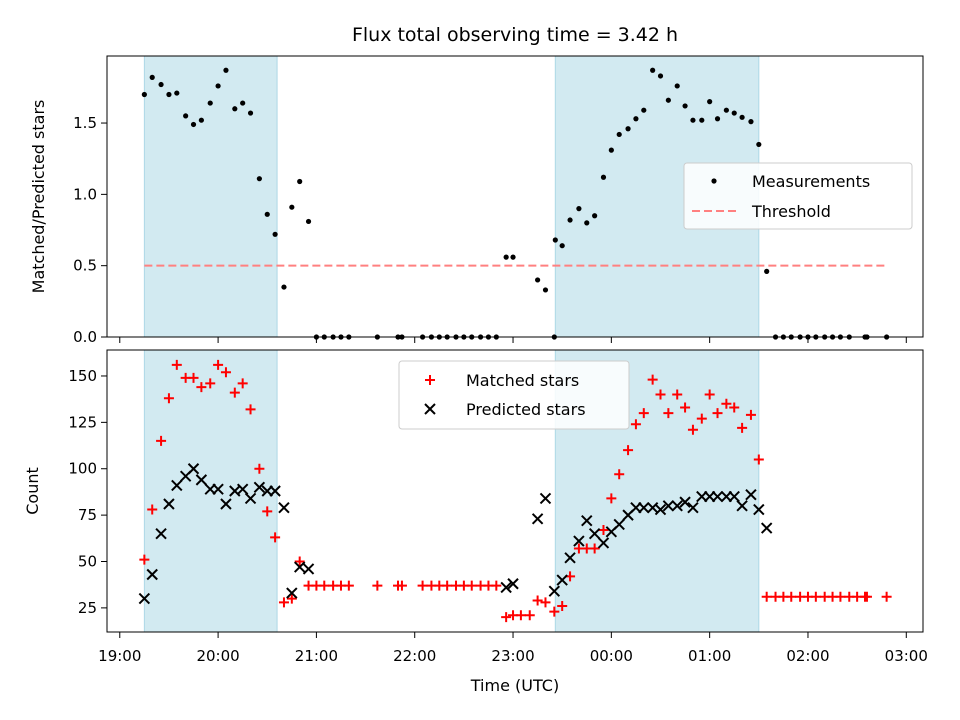 The image size is (960, 720). I want to click on y-tick-label: 1.5, so click(85, 123).